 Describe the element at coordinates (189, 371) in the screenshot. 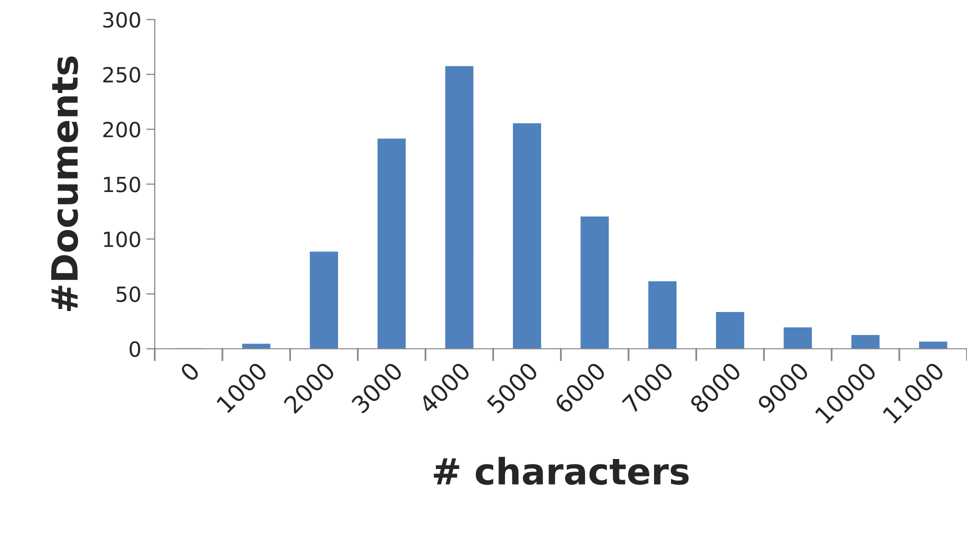

I see `x-tick-label: 0` at that location.